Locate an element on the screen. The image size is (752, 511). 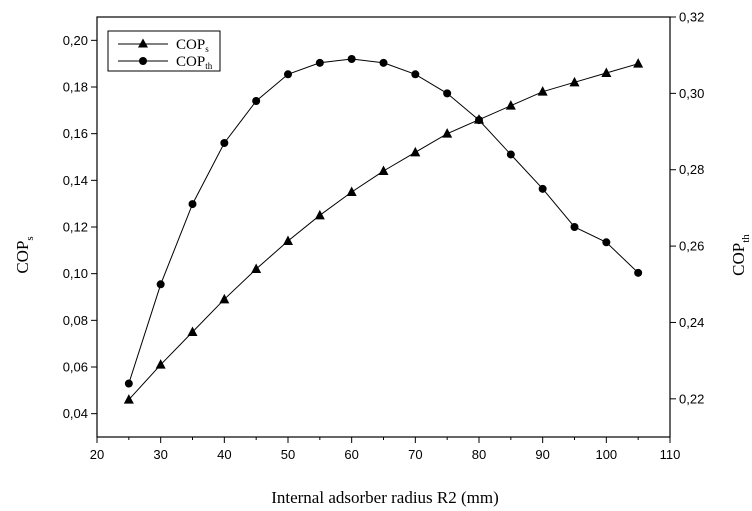
right-tick-label: 0,32 is located at coordinates (691, 17).